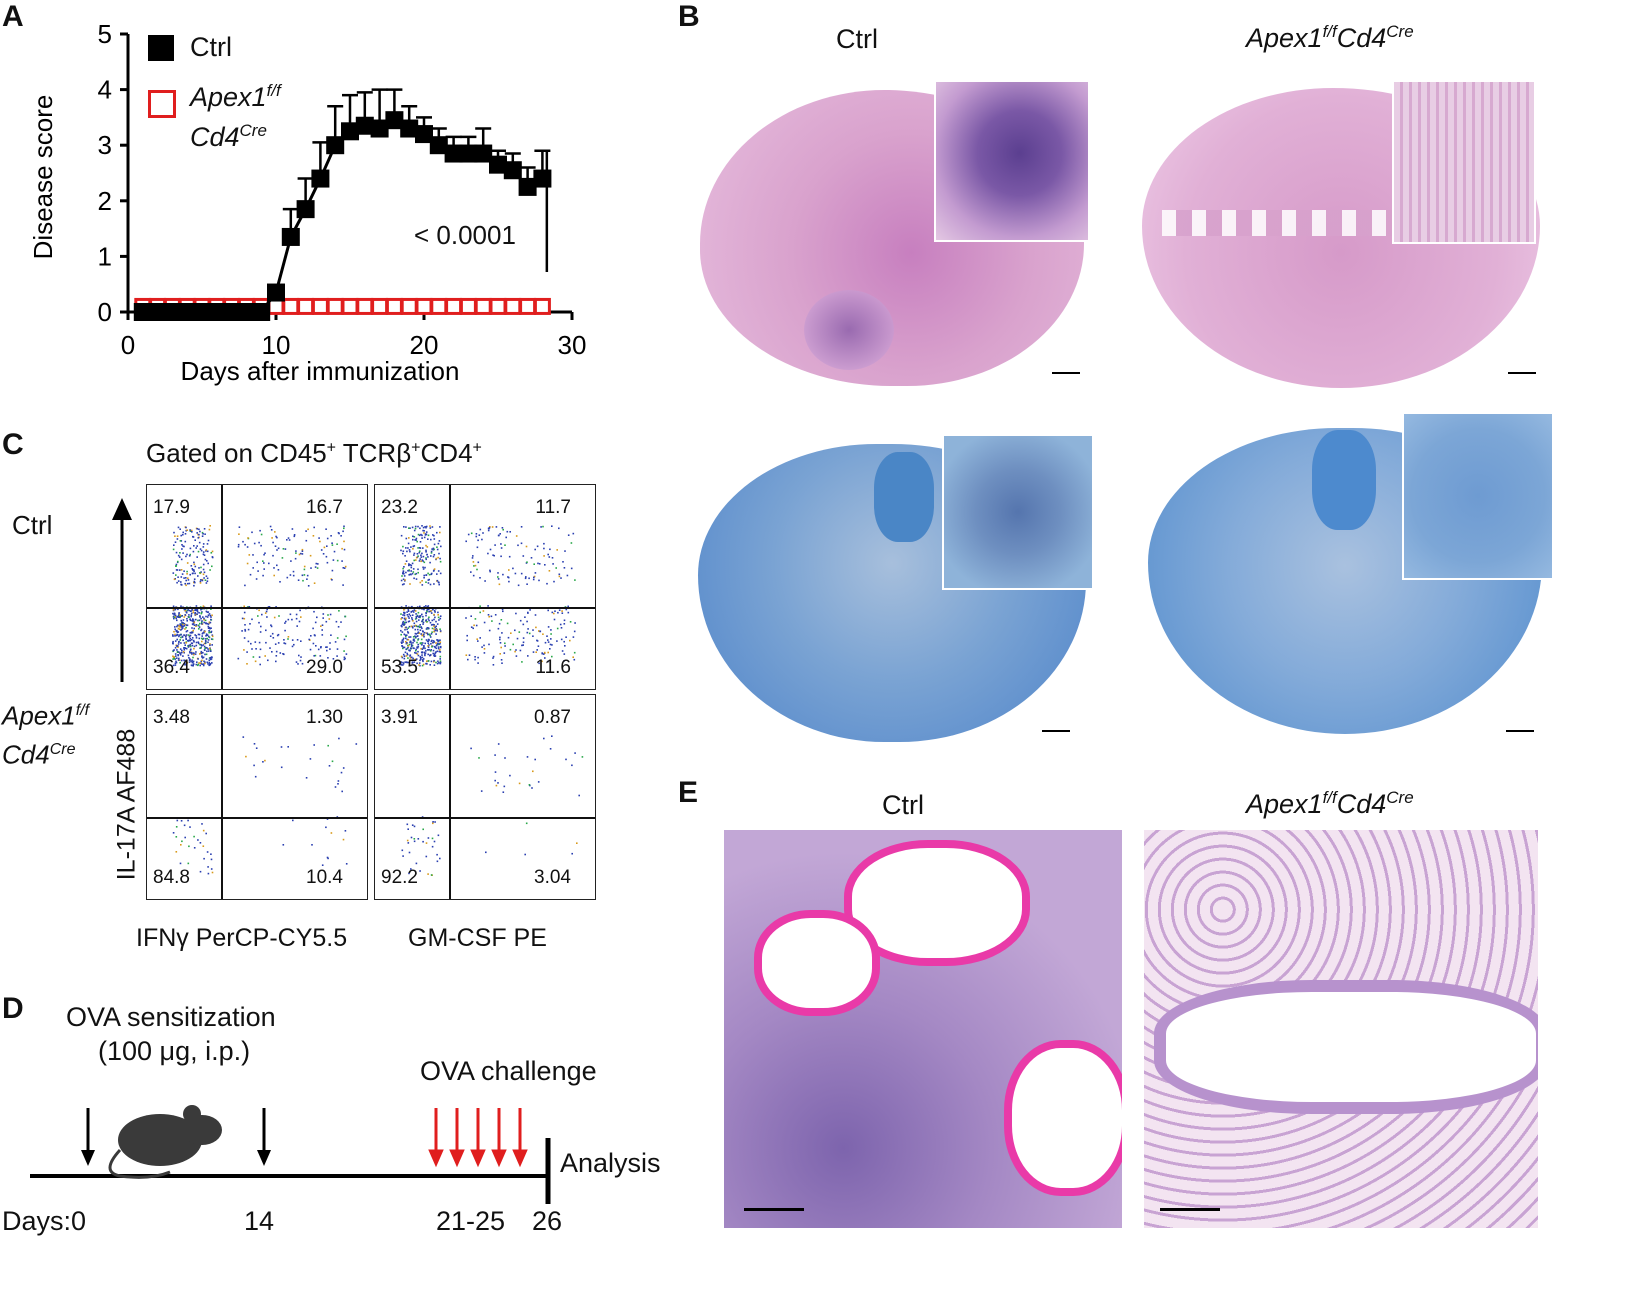  I want to click on quadrant-value-br: 11.6, so click(553, 667).